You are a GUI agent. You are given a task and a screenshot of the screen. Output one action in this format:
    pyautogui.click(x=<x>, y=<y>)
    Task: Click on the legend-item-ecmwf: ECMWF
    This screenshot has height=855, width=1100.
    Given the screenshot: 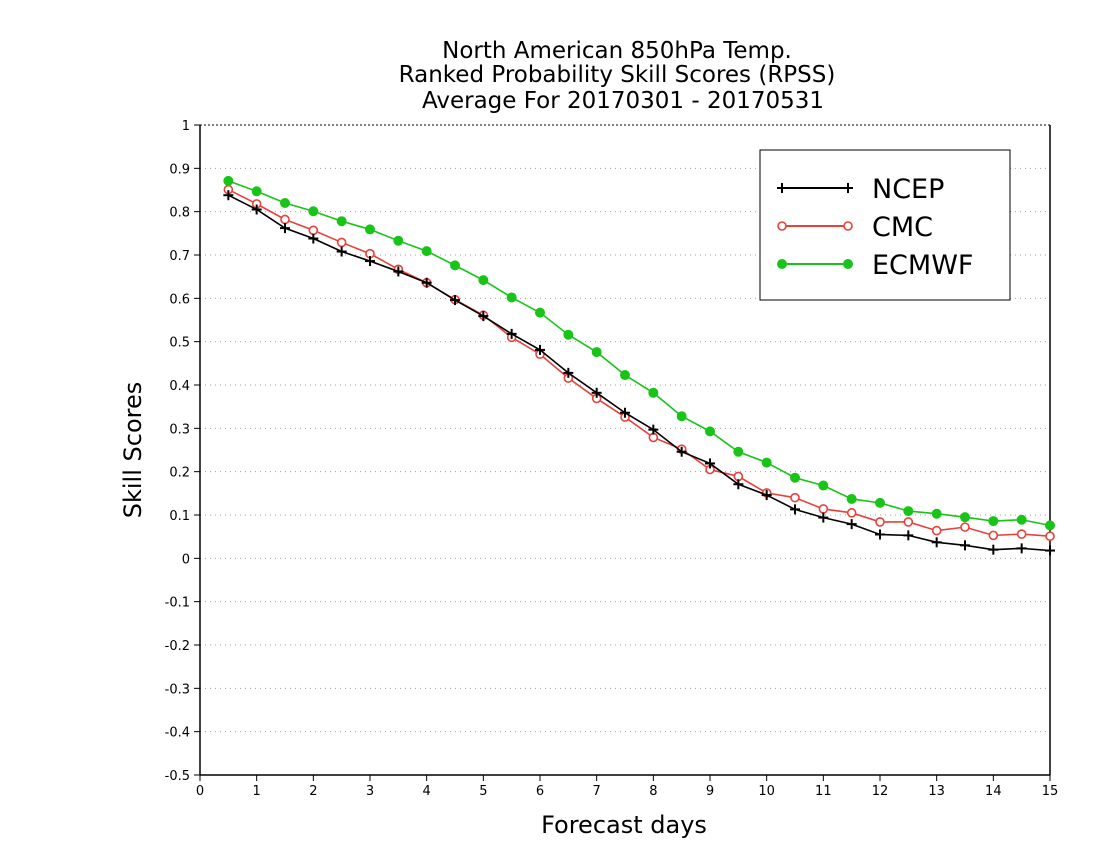 What is the action you would take?
    pyautogui.click(x=875, y=265)
    